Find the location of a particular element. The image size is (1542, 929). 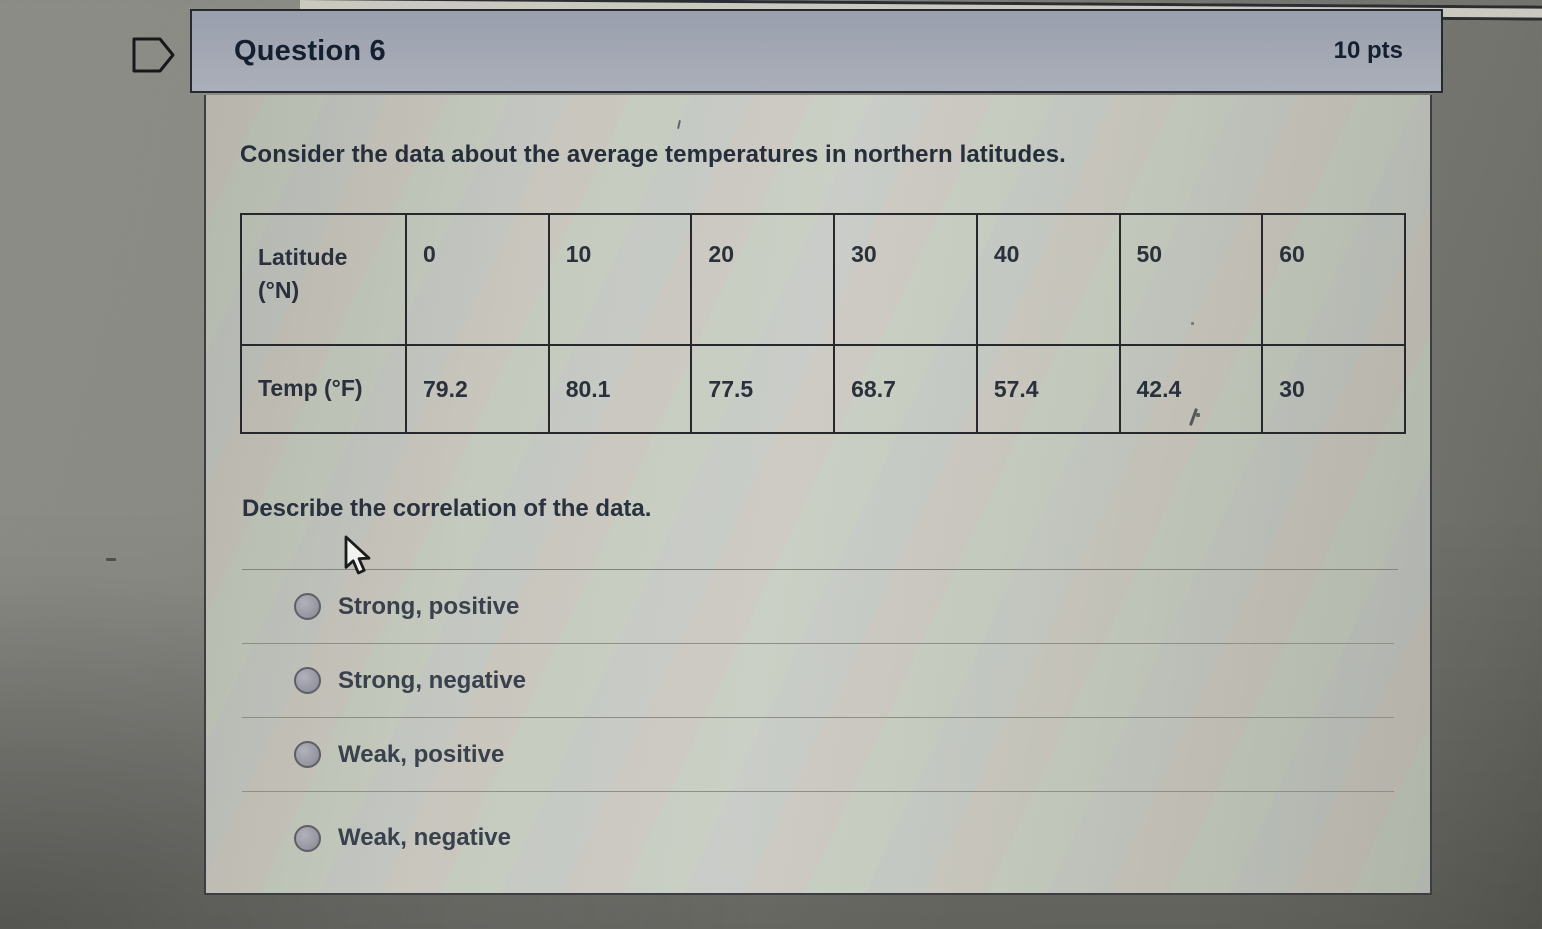

answer-option-weak-positive: Weak, positive is located at coordinates (818, 755).